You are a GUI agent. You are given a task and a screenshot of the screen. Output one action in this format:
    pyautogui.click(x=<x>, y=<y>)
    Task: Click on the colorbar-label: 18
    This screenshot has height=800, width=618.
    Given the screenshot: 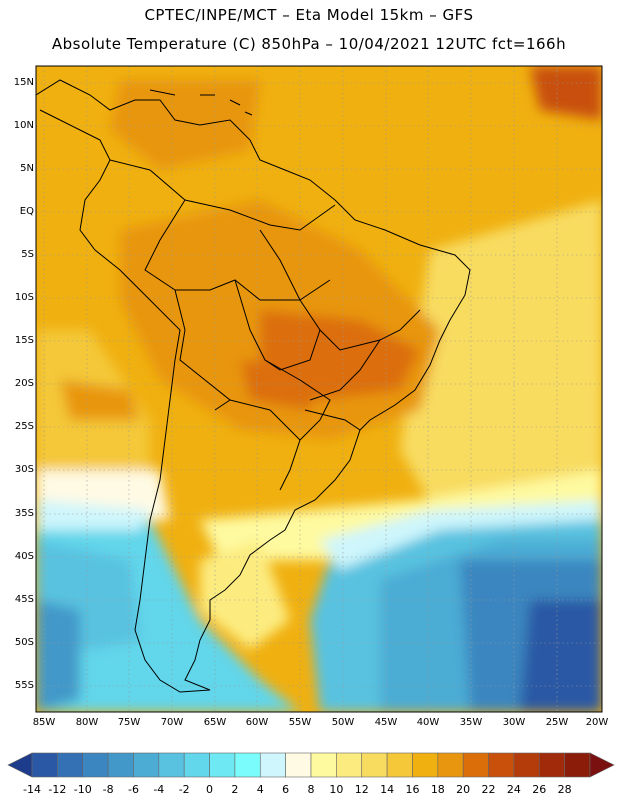 What is the action you would take?
    pyautogui.click(x=437, y=789)
    